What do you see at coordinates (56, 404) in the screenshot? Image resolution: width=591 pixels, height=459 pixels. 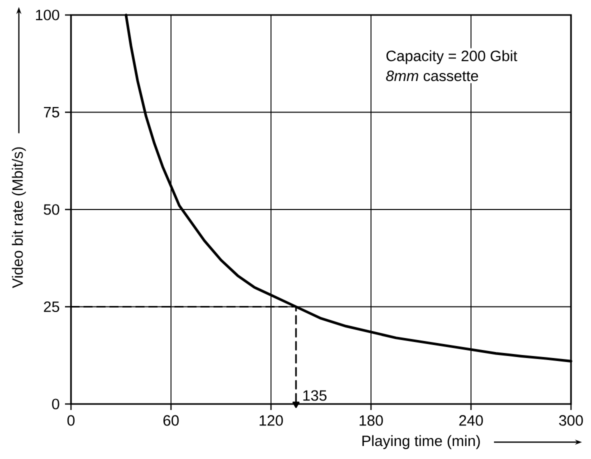 I see `y-tick-label: 0` at bounding box center [56, 404].